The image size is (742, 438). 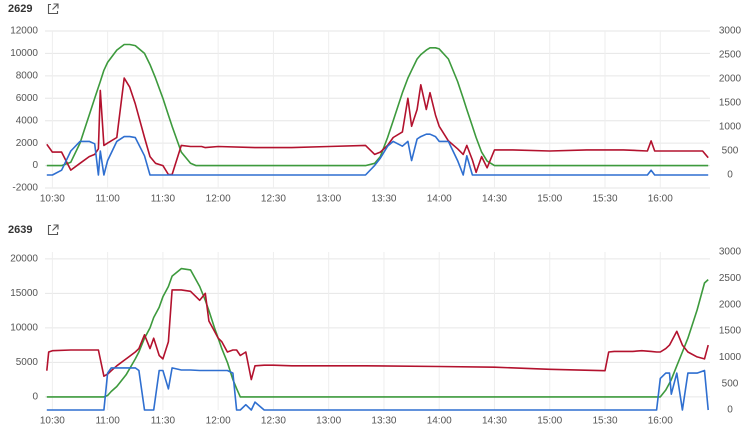 What do you see at coordinates (20, 230) in the screenshot?
I see `panel-title: 2639` at bounding box center [20, 230].